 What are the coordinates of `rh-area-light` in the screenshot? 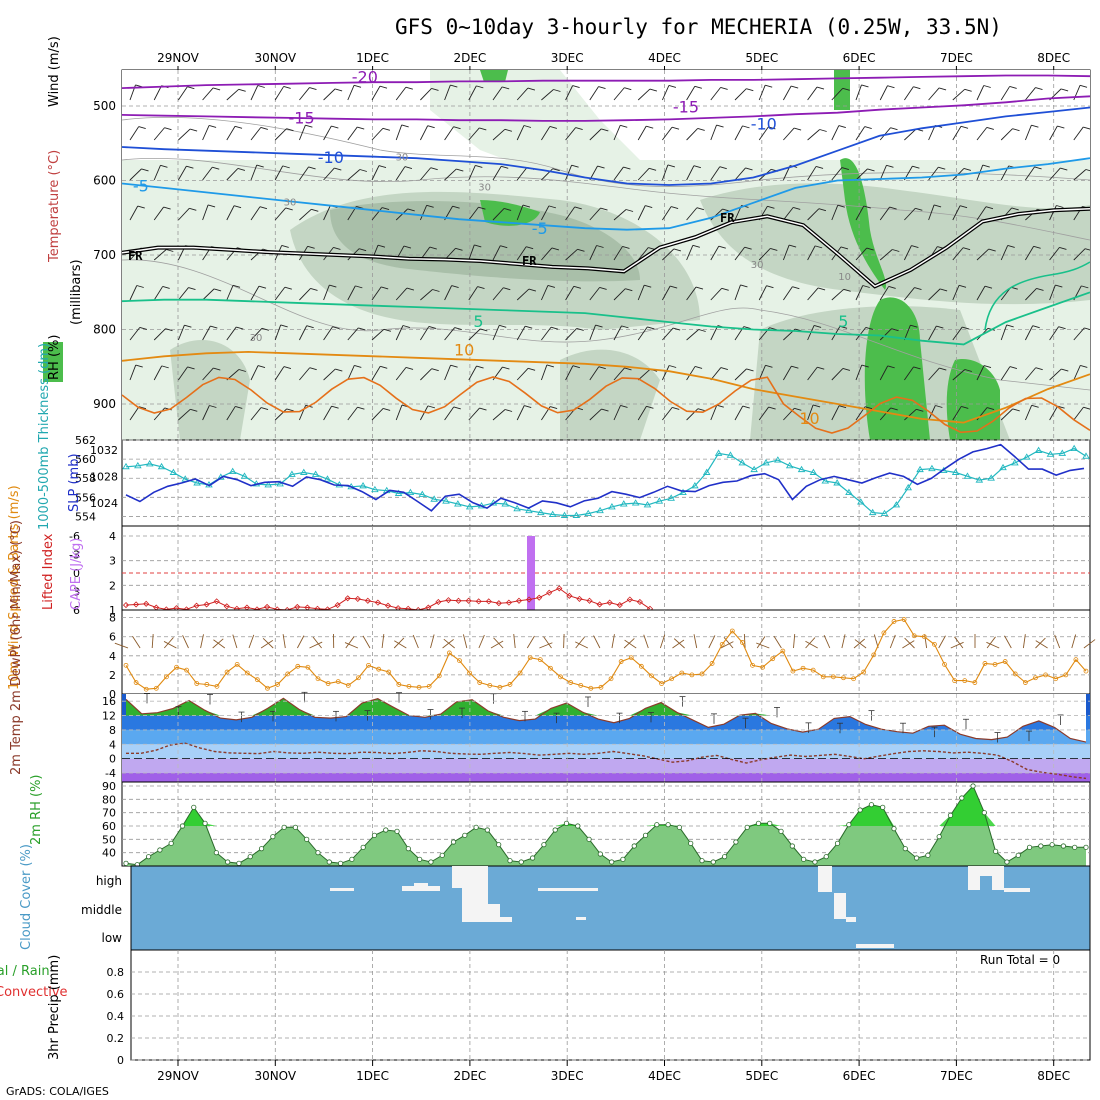 It's located at (535, 125).